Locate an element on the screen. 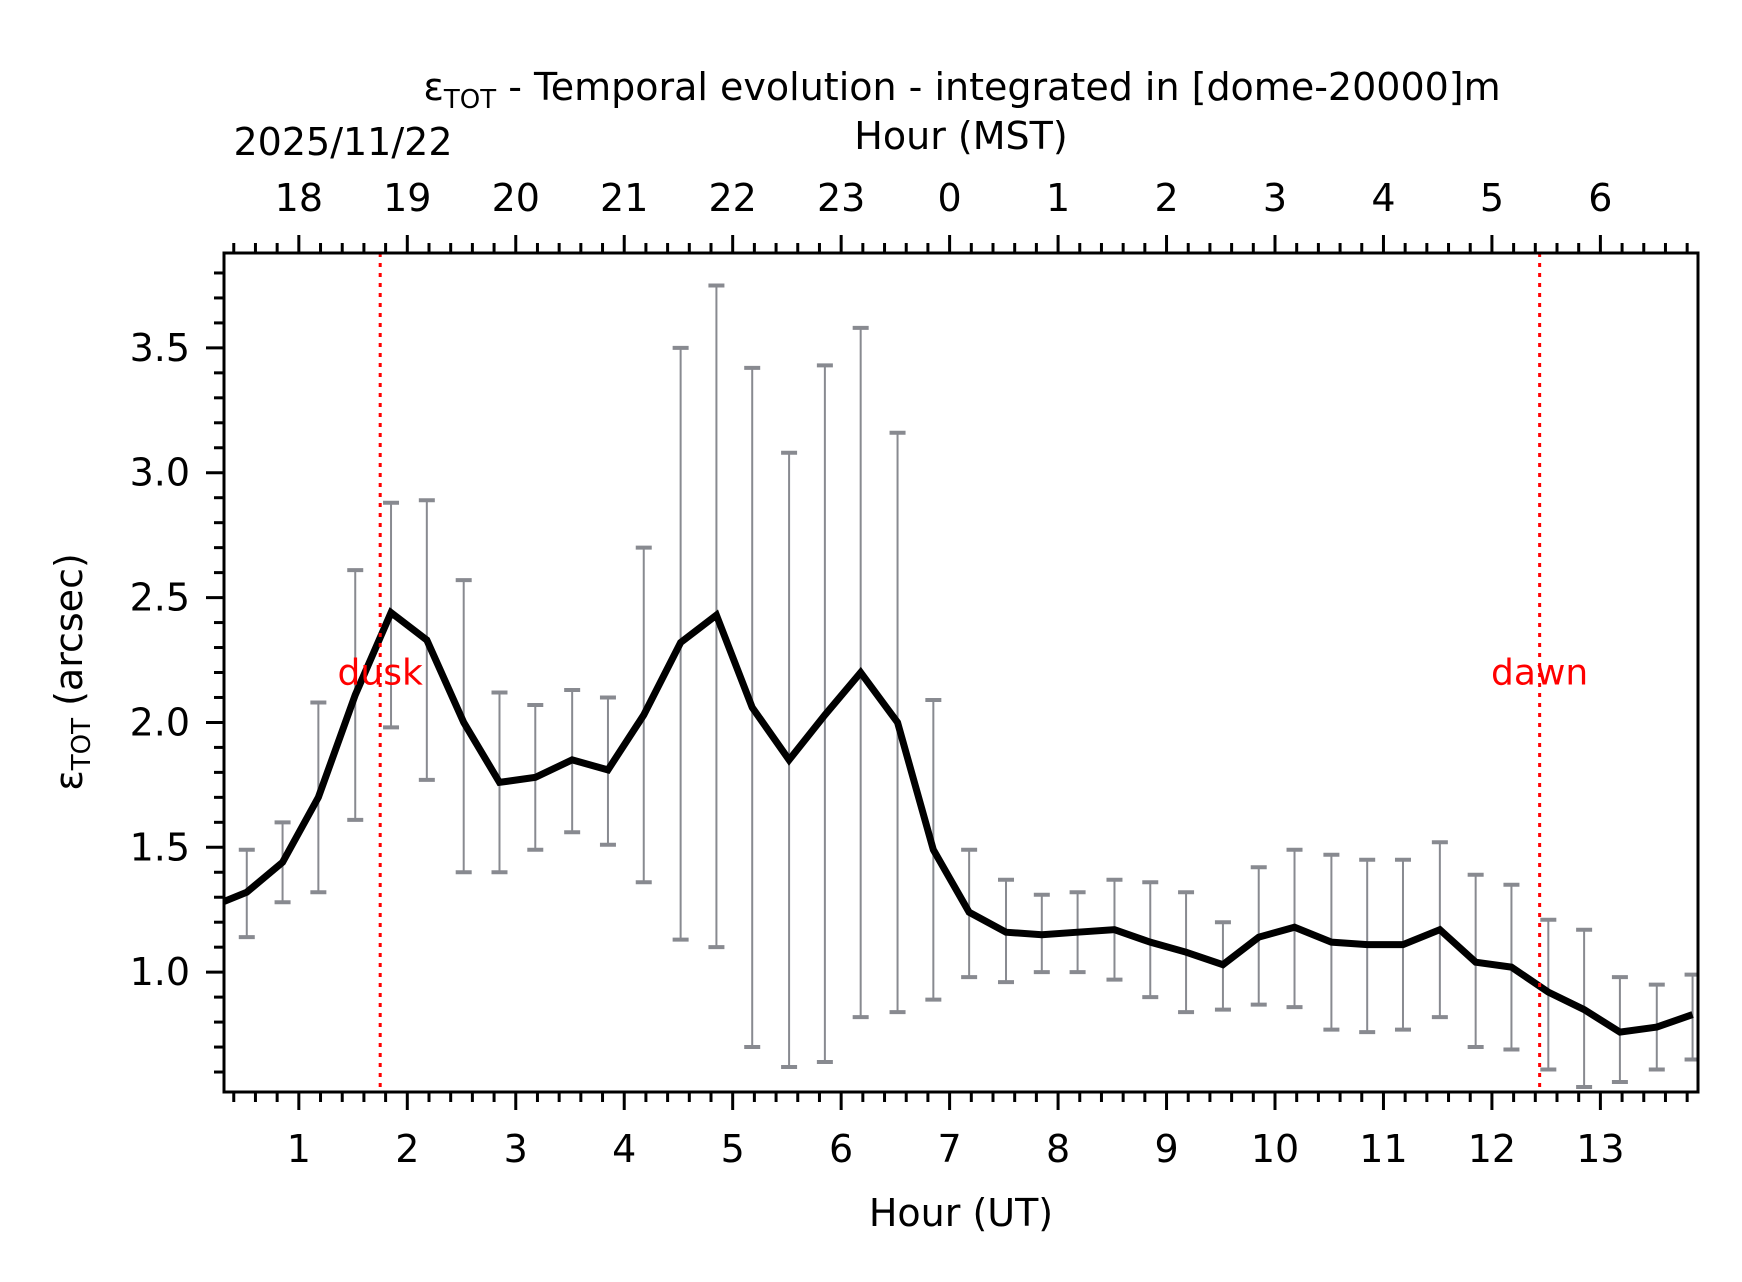 The image size is (1742, 1282). x-tick-label: 12 is located at coordinates (1492, 1149).